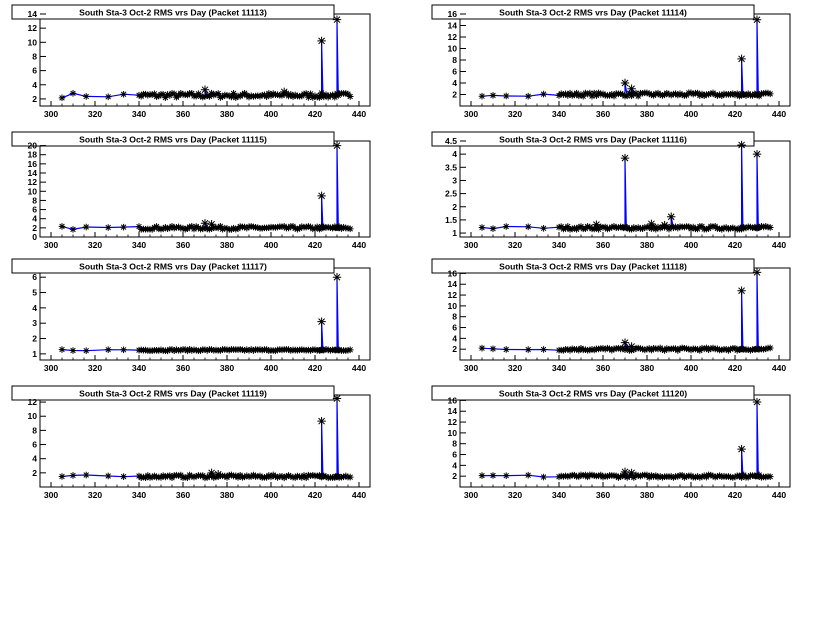  Describe the element at coordinates (34, 445) in the screenshot. I see `y-tick-label: 6` at that location.